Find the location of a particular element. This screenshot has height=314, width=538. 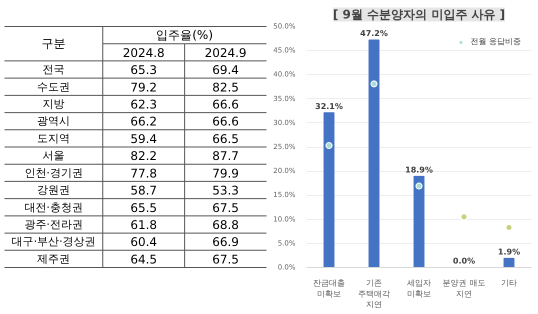

data-label: 66.2 is located at coordinates (144, 121).